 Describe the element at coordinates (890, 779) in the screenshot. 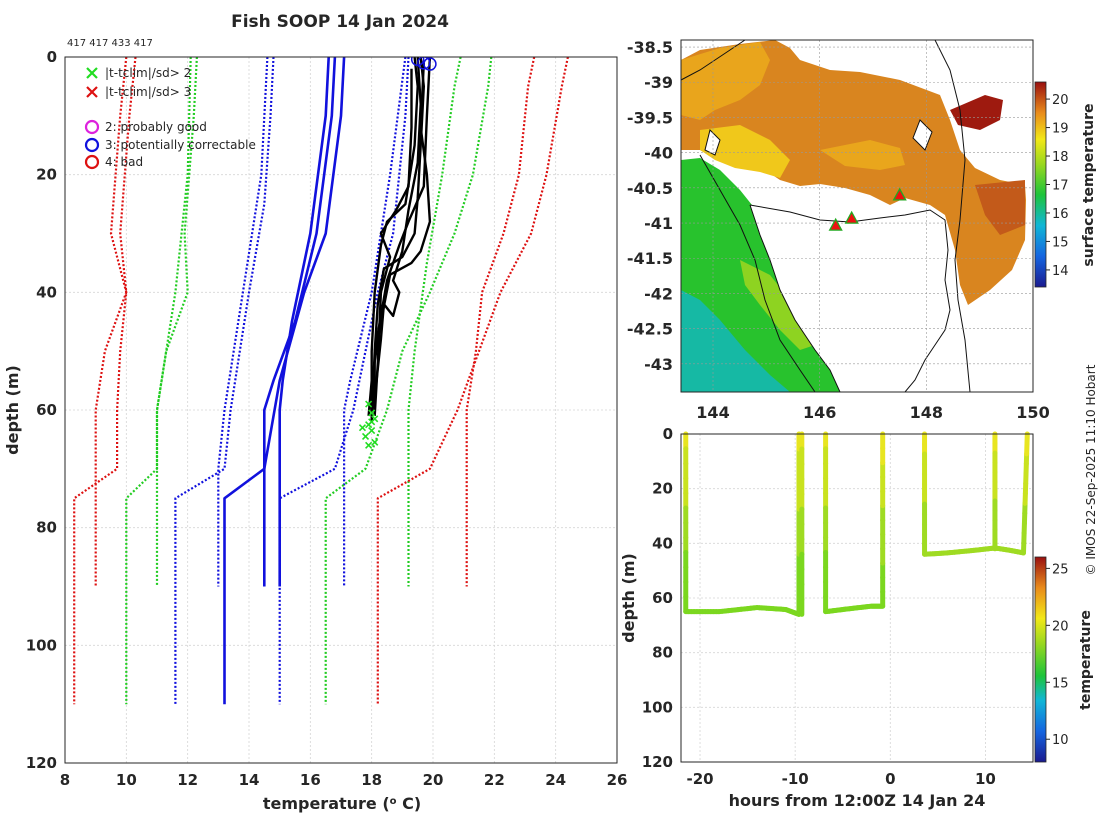

I see `timeseries-xtick-label: 0` at that location.